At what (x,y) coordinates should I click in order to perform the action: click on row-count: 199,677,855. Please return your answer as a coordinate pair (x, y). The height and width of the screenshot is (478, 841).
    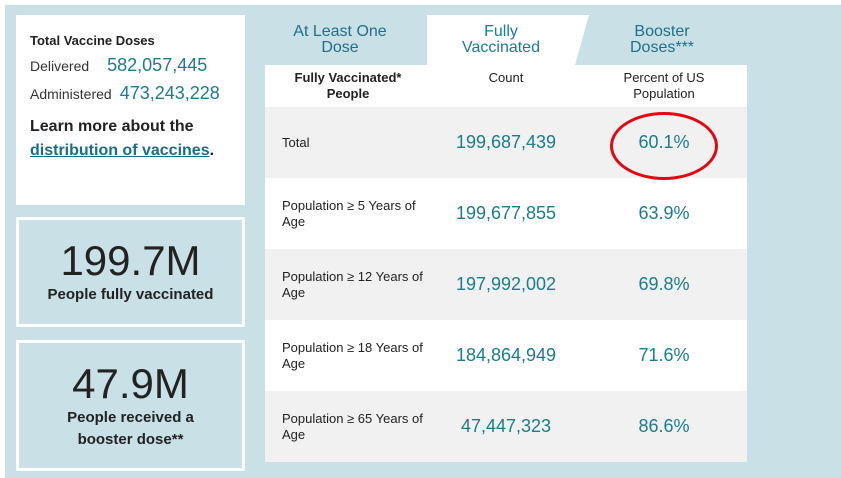
    Looking at the image, I should click on (506, 213).